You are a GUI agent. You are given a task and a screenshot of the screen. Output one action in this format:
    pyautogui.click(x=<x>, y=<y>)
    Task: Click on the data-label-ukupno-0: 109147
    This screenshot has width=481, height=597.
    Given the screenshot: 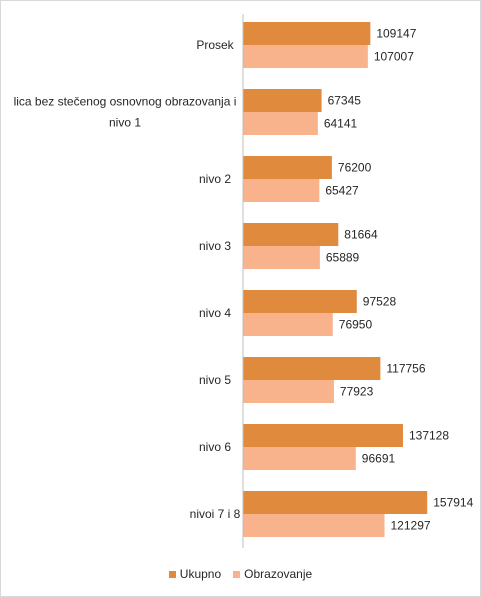 What is the action you would take?
    pyautogui.click(x=396, y=34)
    